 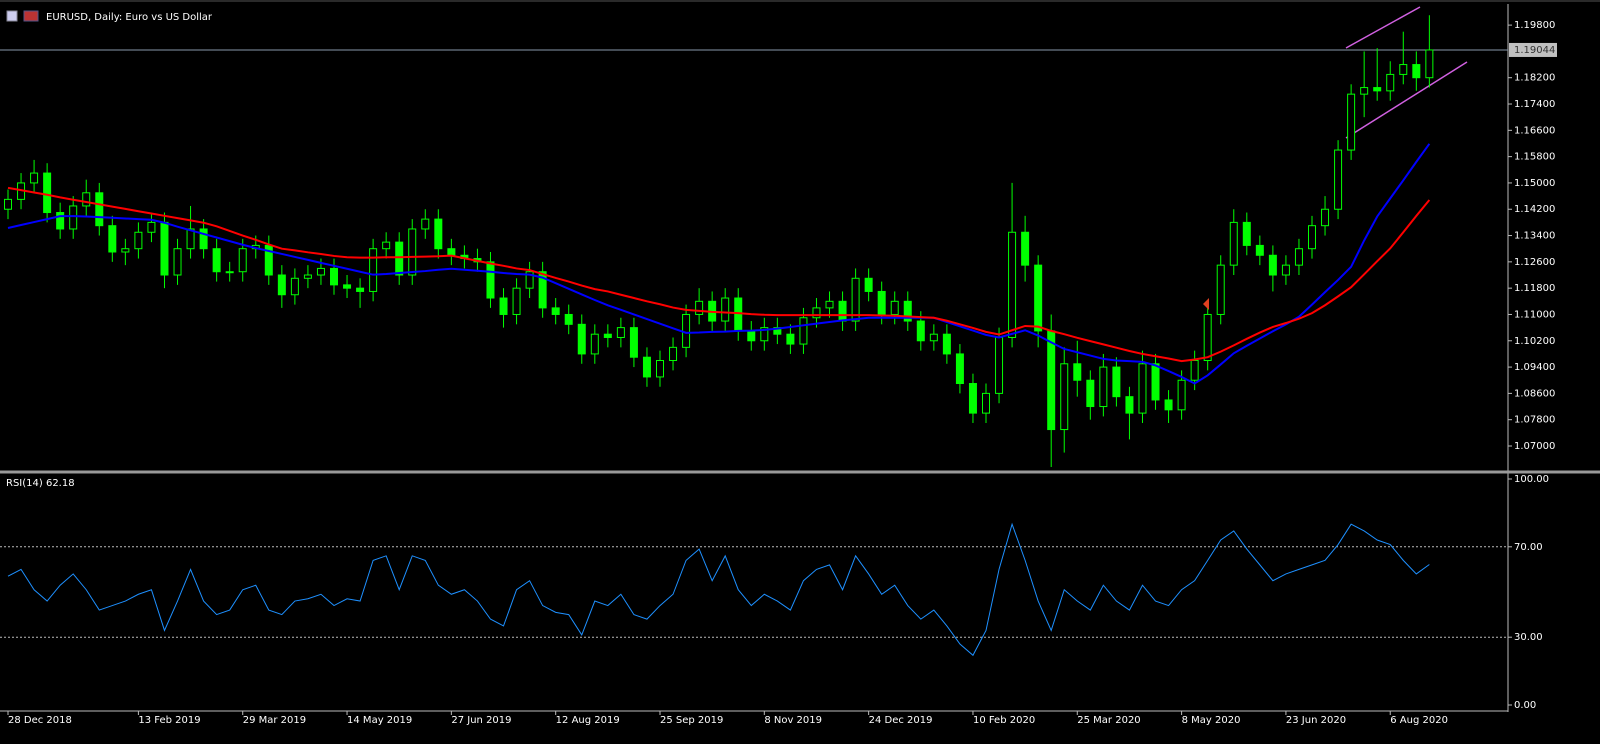 I want to click on trade-arrow, so click(x=1206, y=304).